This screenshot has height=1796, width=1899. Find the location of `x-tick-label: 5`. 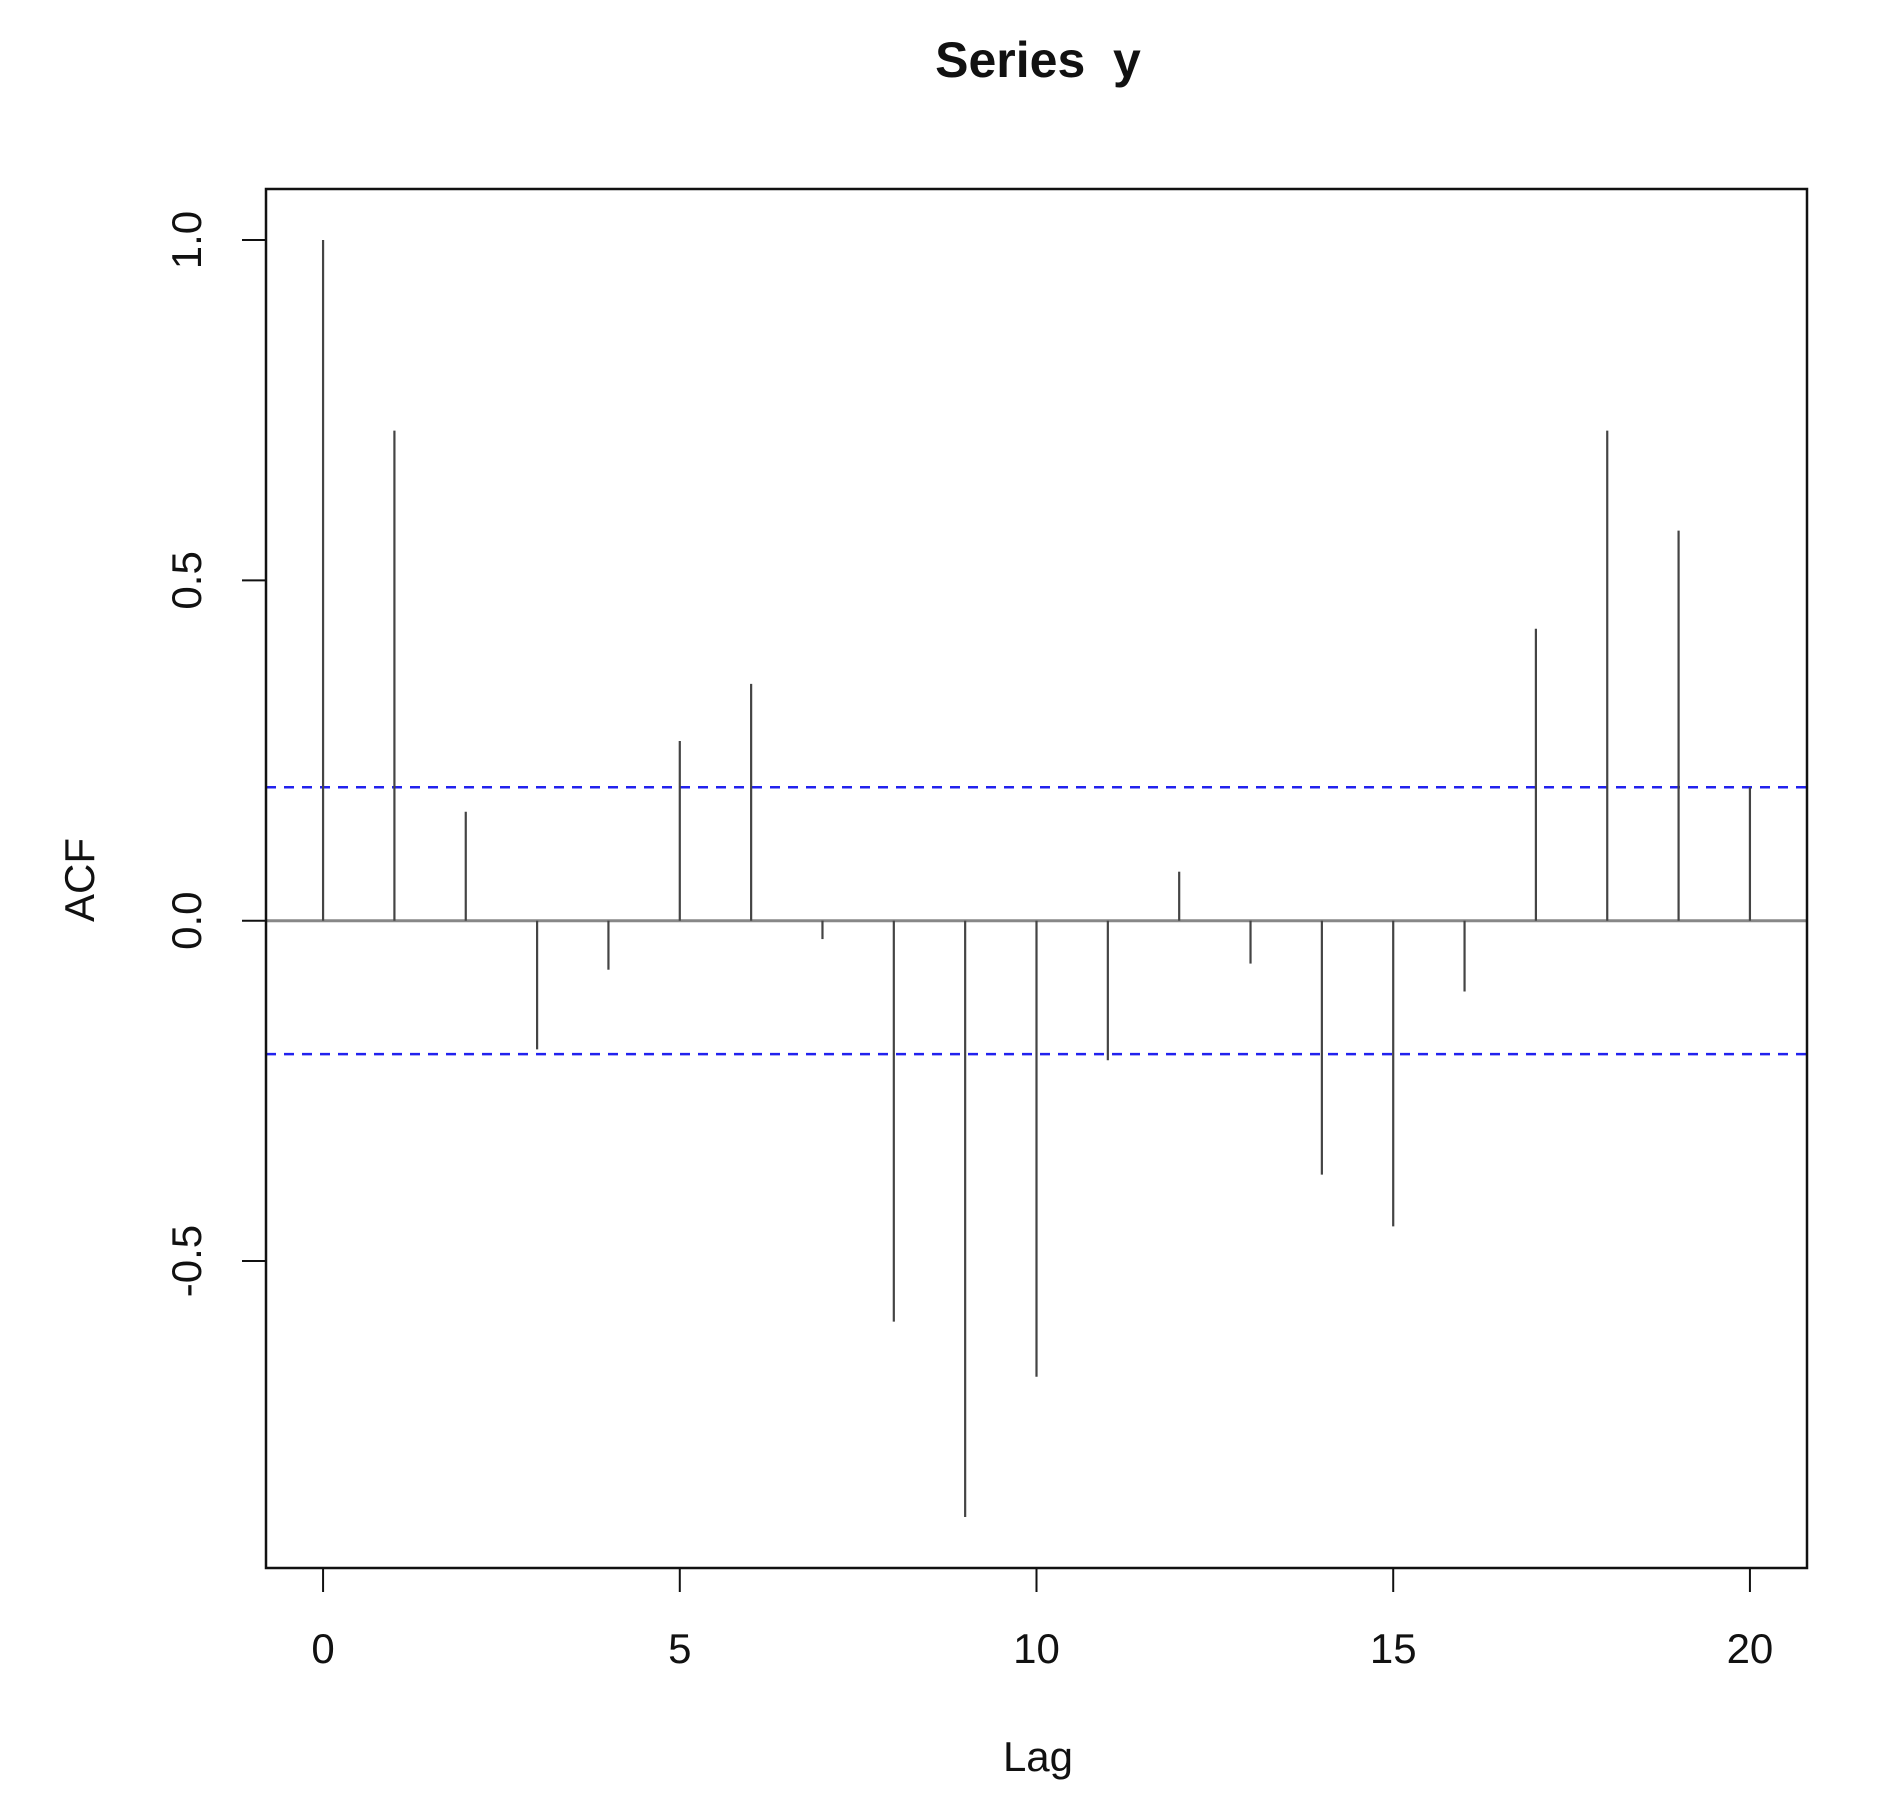

x-tick-label: 5 is located at coordinates (679, 1648).